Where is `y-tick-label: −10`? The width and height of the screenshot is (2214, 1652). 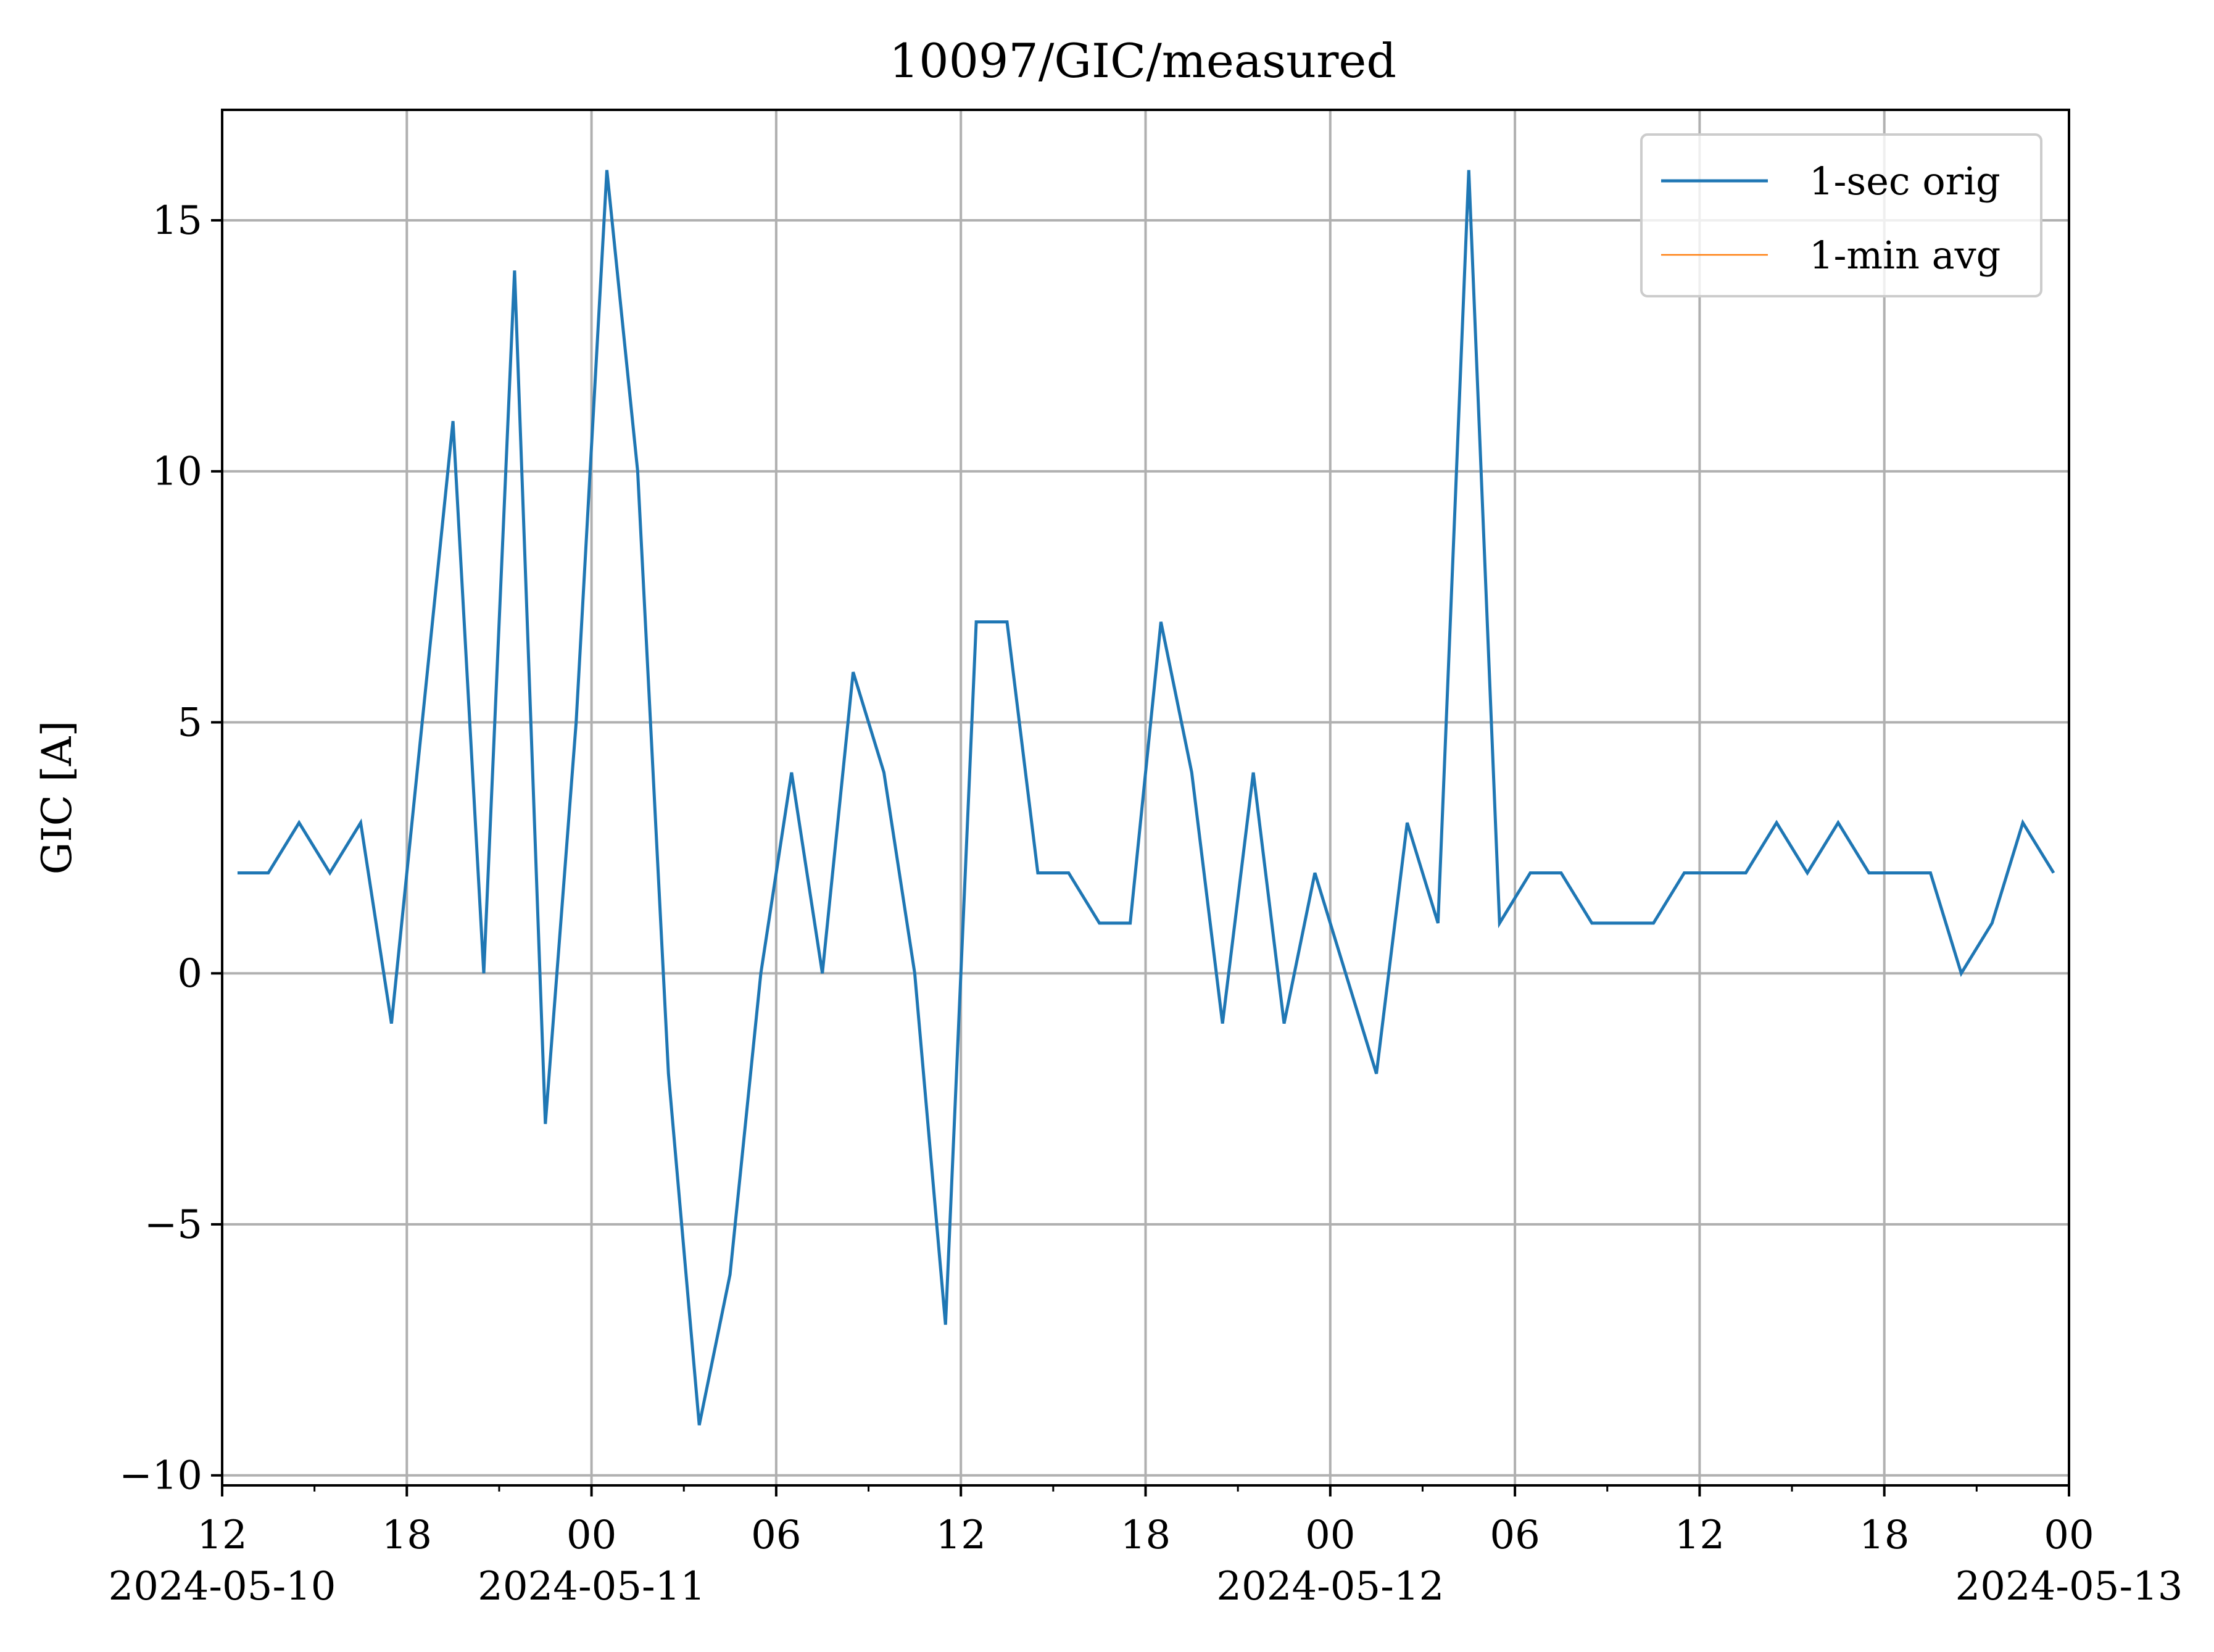 y-tick-label: −10 is located at coordinates (161, 1476).